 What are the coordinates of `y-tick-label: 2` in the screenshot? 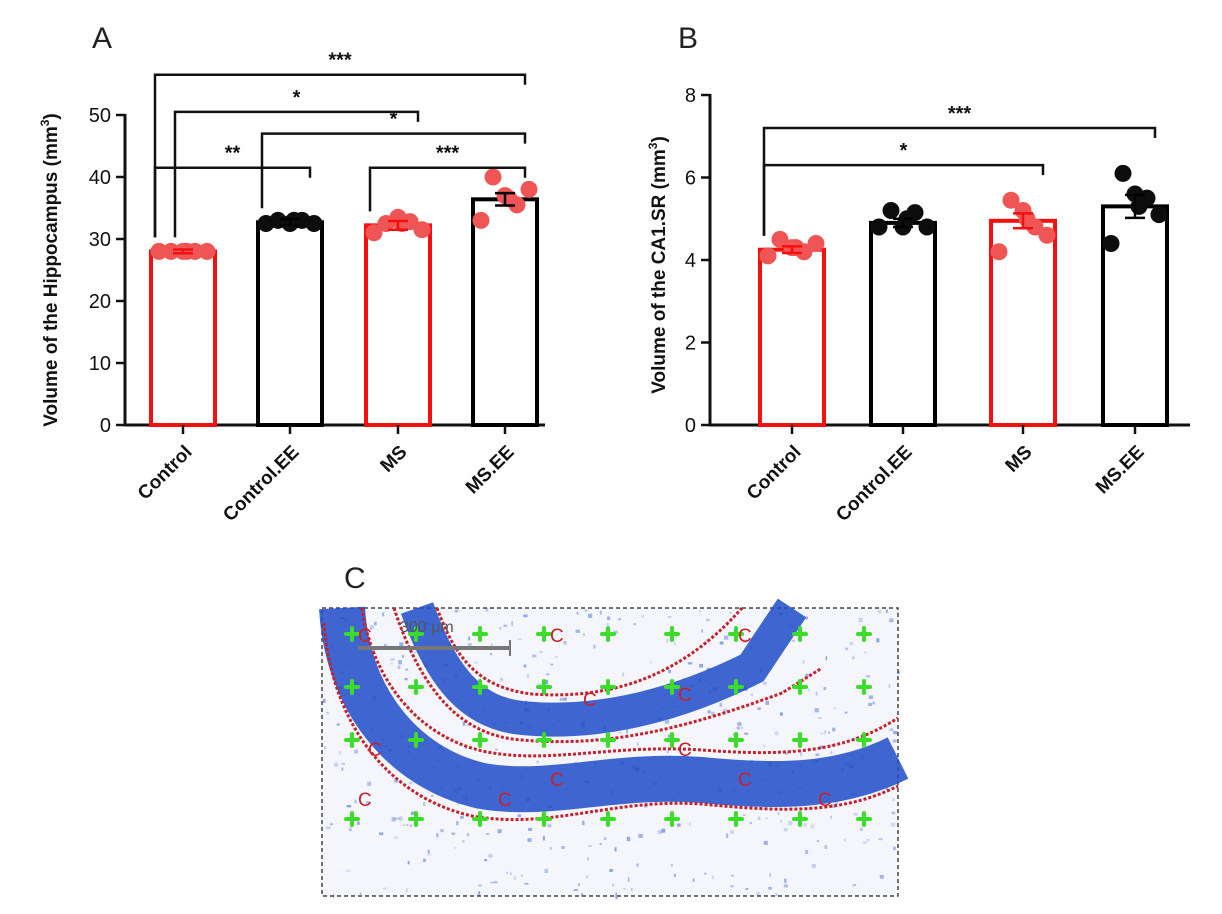 It's located at (690, 344).